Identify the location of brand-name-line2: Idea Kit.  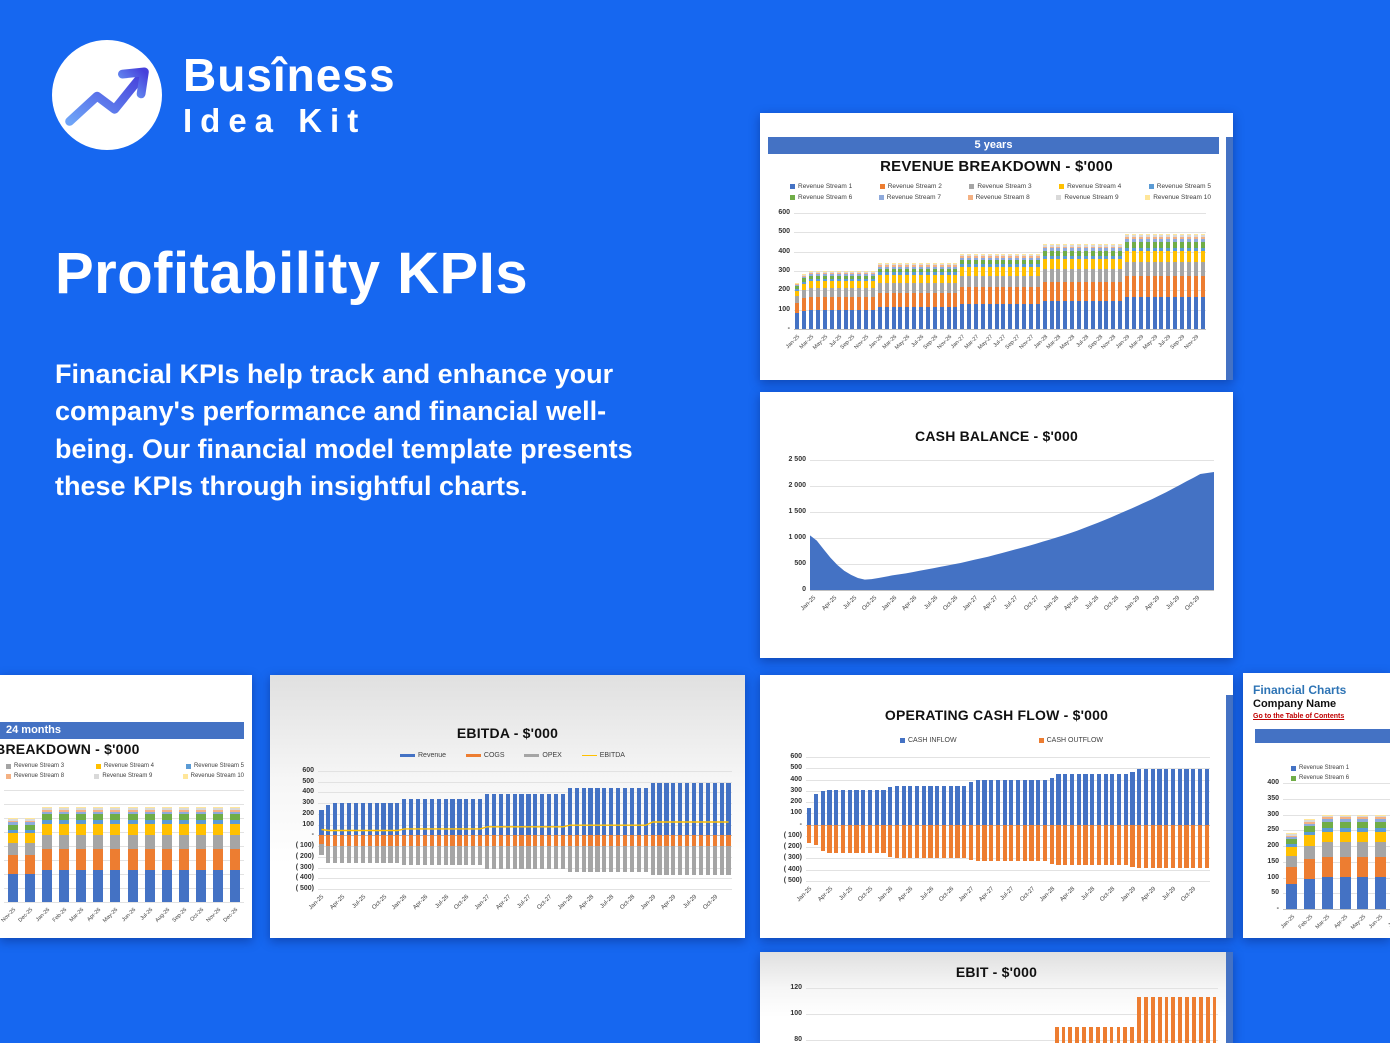
(275, 120).